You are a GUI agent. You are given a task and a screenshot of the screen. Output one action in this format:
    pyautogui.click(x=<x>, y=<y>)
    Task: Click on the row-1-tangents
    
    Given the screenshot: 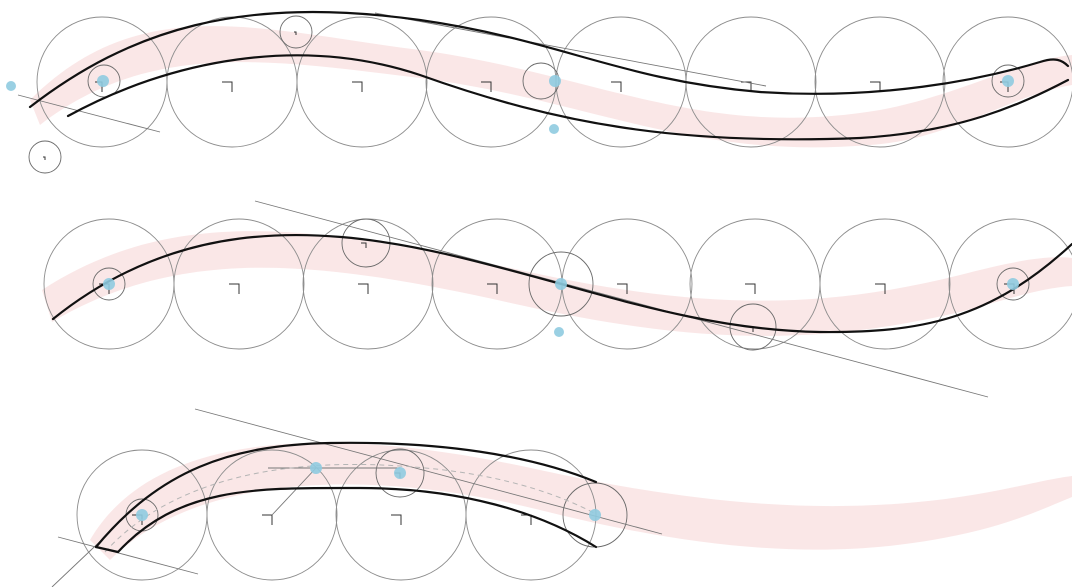 What is the action you would take?
    pyautogui.click(x=392, y=72)
    